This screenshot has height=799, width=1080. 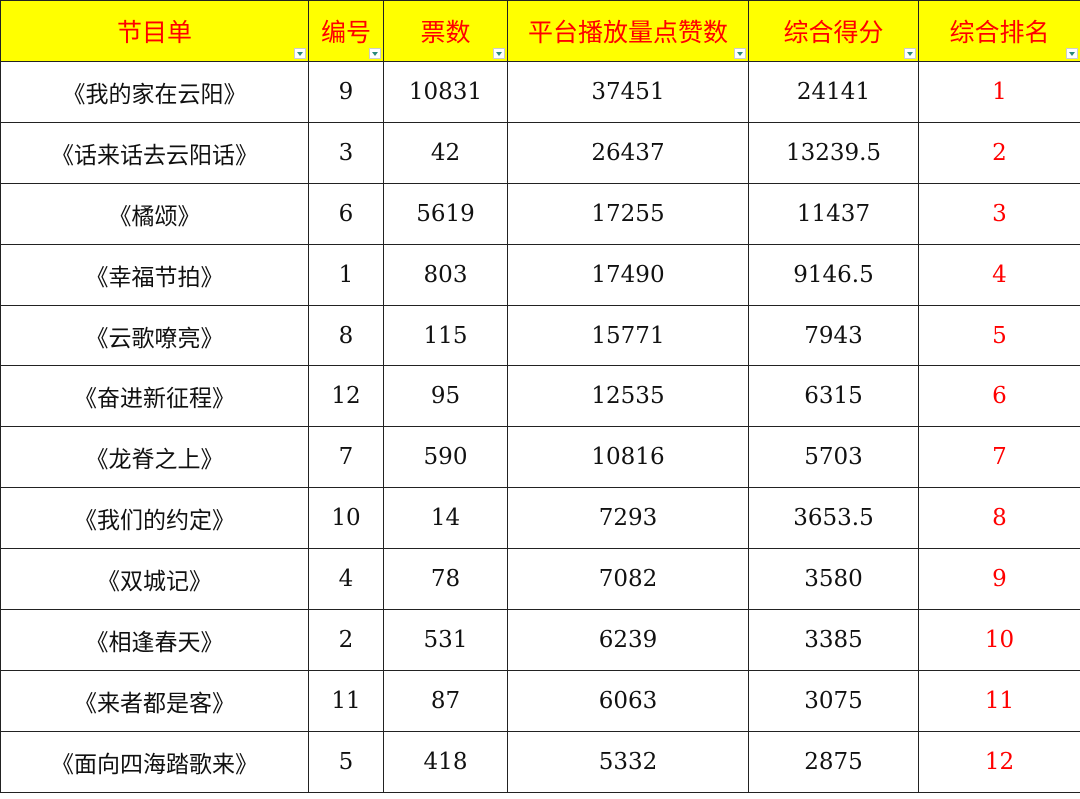 What do you see at coordinates (833, 579) in the screenshot?
I see `cell-total-score: 3580` at bounding box center [833, 579].